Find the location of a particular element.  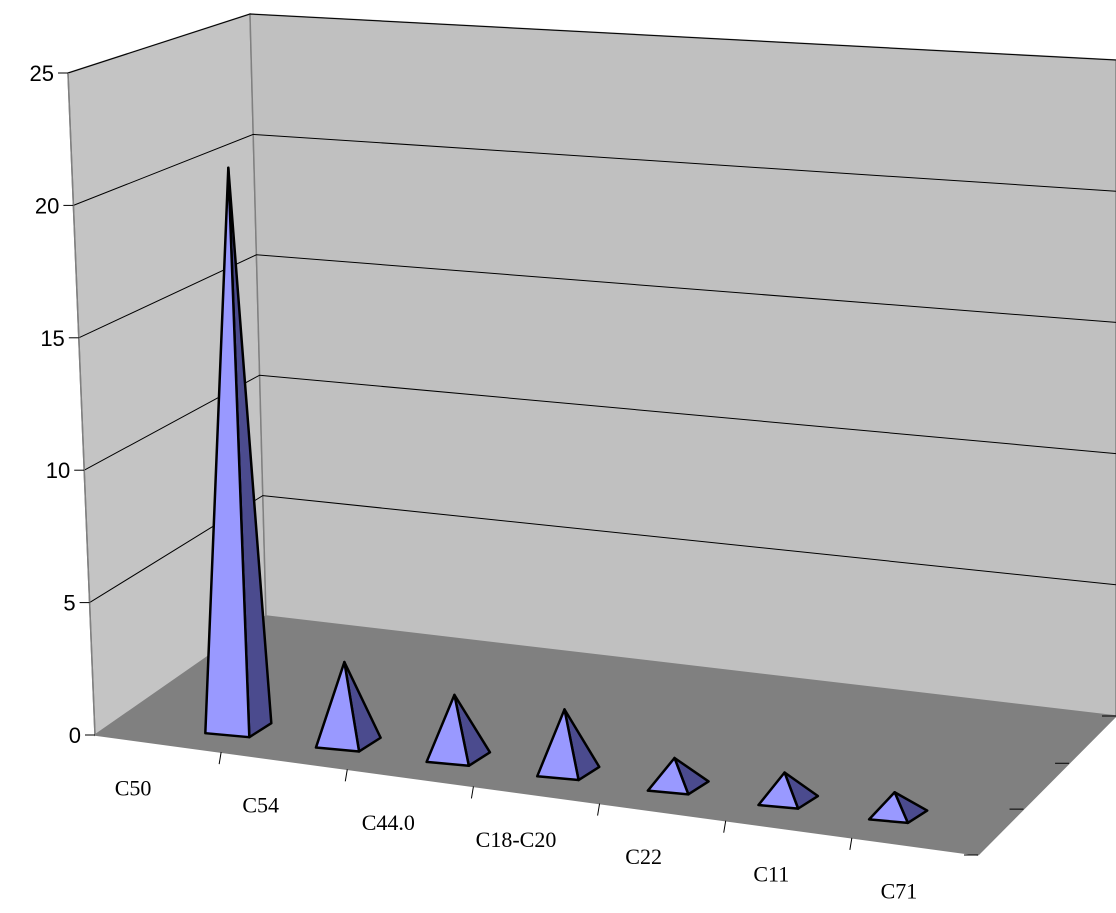

x-tick-label: C22 is located at coordinates (643, 856).